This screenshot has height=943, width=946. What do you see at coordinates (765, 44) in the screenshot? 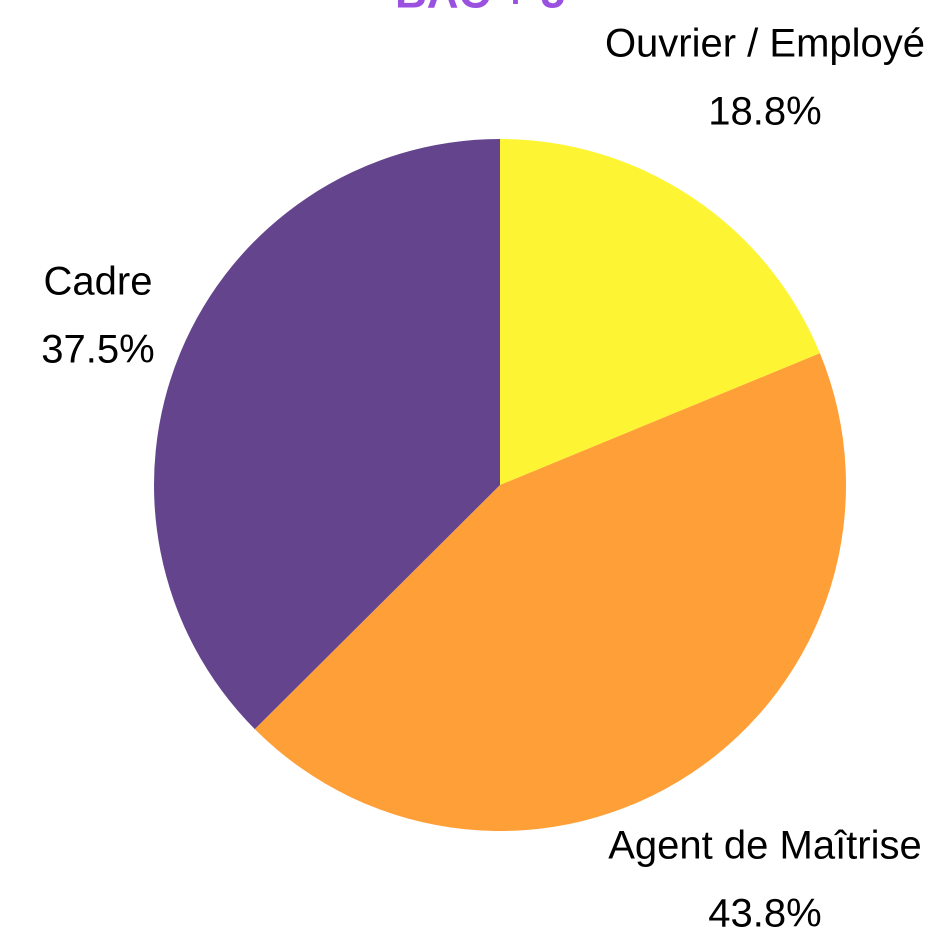
I see `slice-label: Ouvrier / Employé` at bounding box center [765, 44].